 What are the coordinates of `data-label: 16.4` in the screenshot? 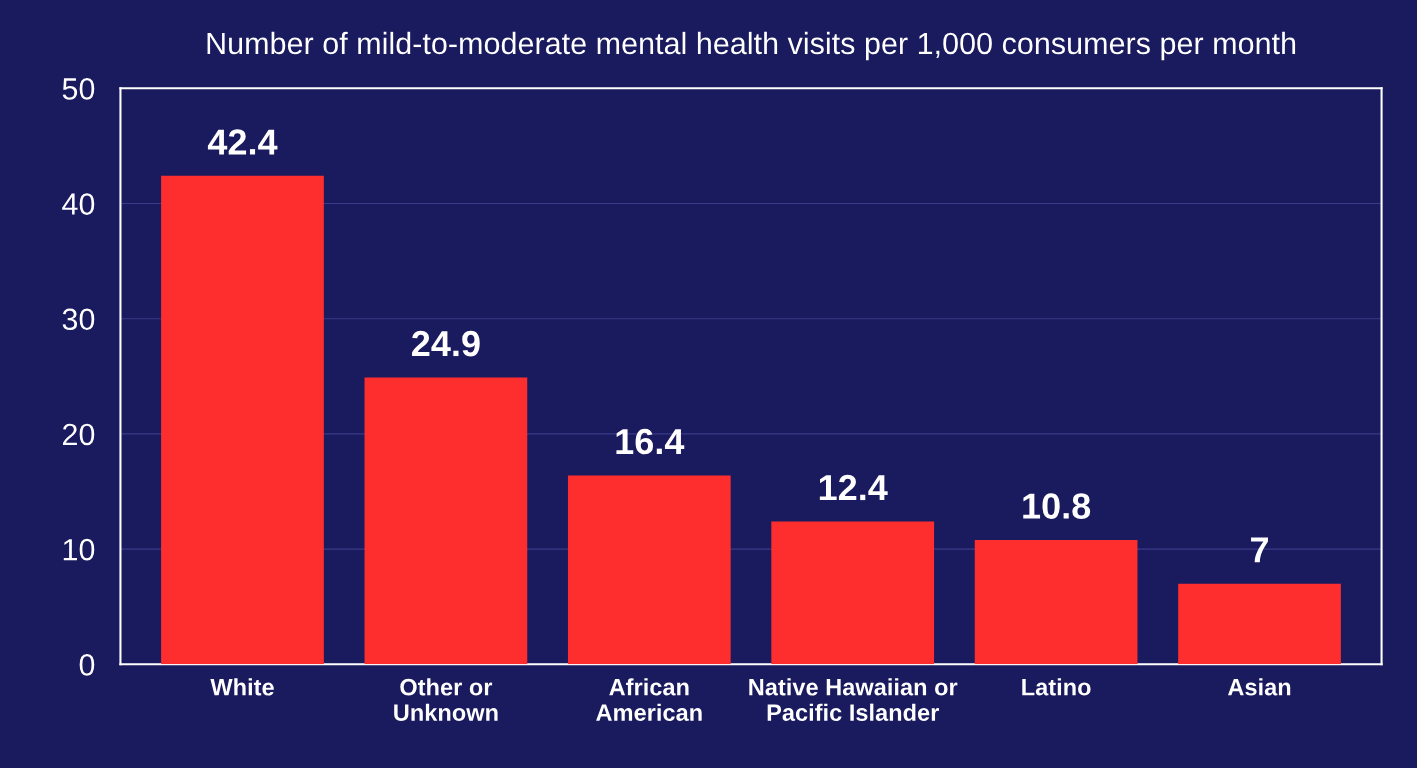 It's located at (650, 441).